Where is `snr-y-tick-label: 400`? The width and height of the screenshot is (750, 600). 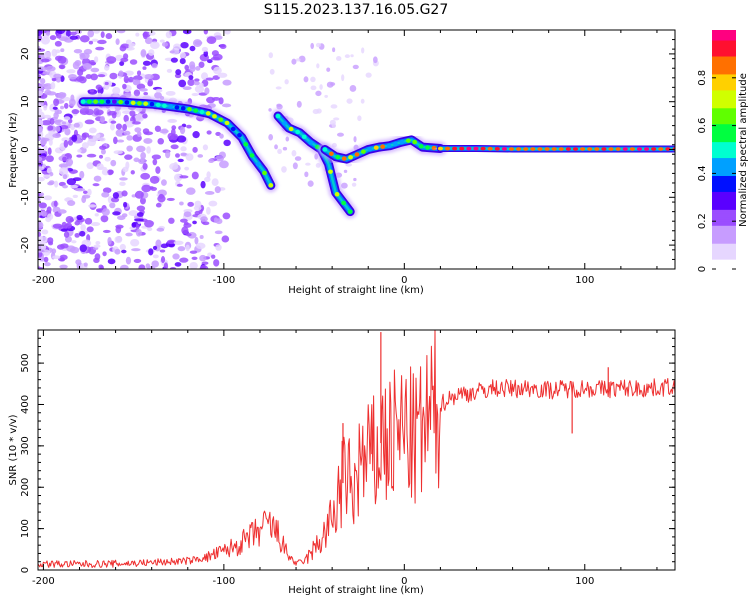
snr-y-tick-label: 400 is located at coordinates (25, 404).